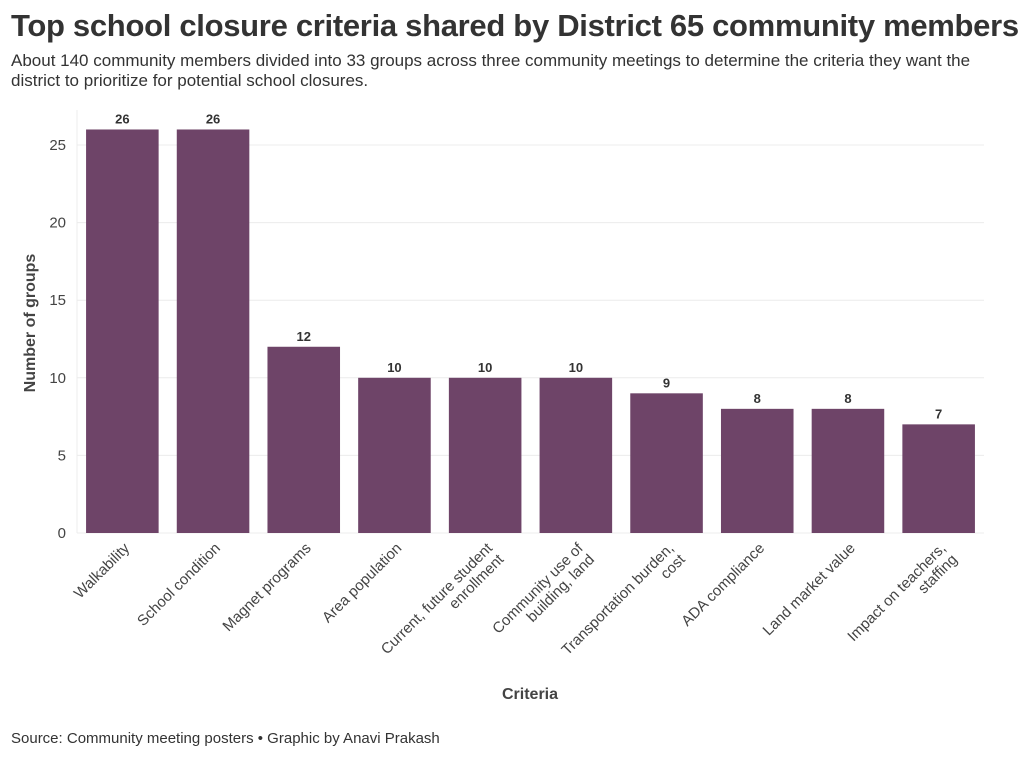 The height and width of the screenshot is (758, 1020). I want to click on x-category-label: Impact on teachers,staffing, so click(902, 598).